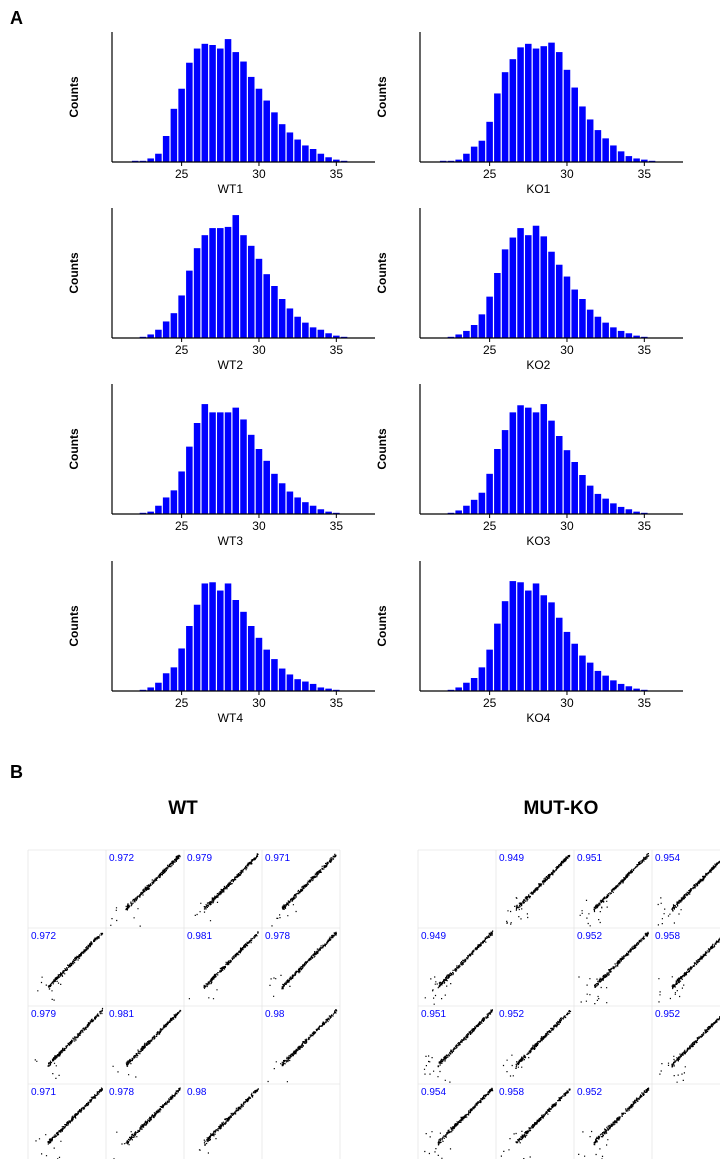 This screenshot has height=1159, width=720. What do you see at coordinates (223, 965) in the screenshot?
I see `scatter-cell: 0.981` at bounding box center [223, 965].